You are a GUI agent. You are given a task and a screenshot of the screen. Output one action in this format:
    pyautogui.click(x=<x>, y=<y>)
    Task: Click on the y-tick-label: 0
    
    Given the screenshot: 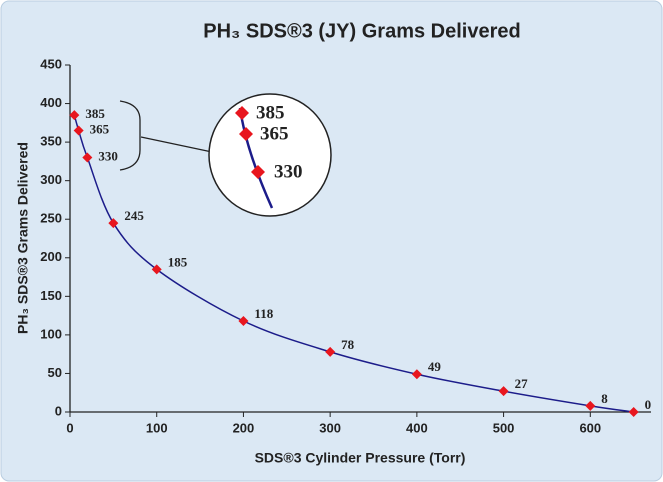 What is the action you would take?
    pyautogui.click(x=58, y=410)
    